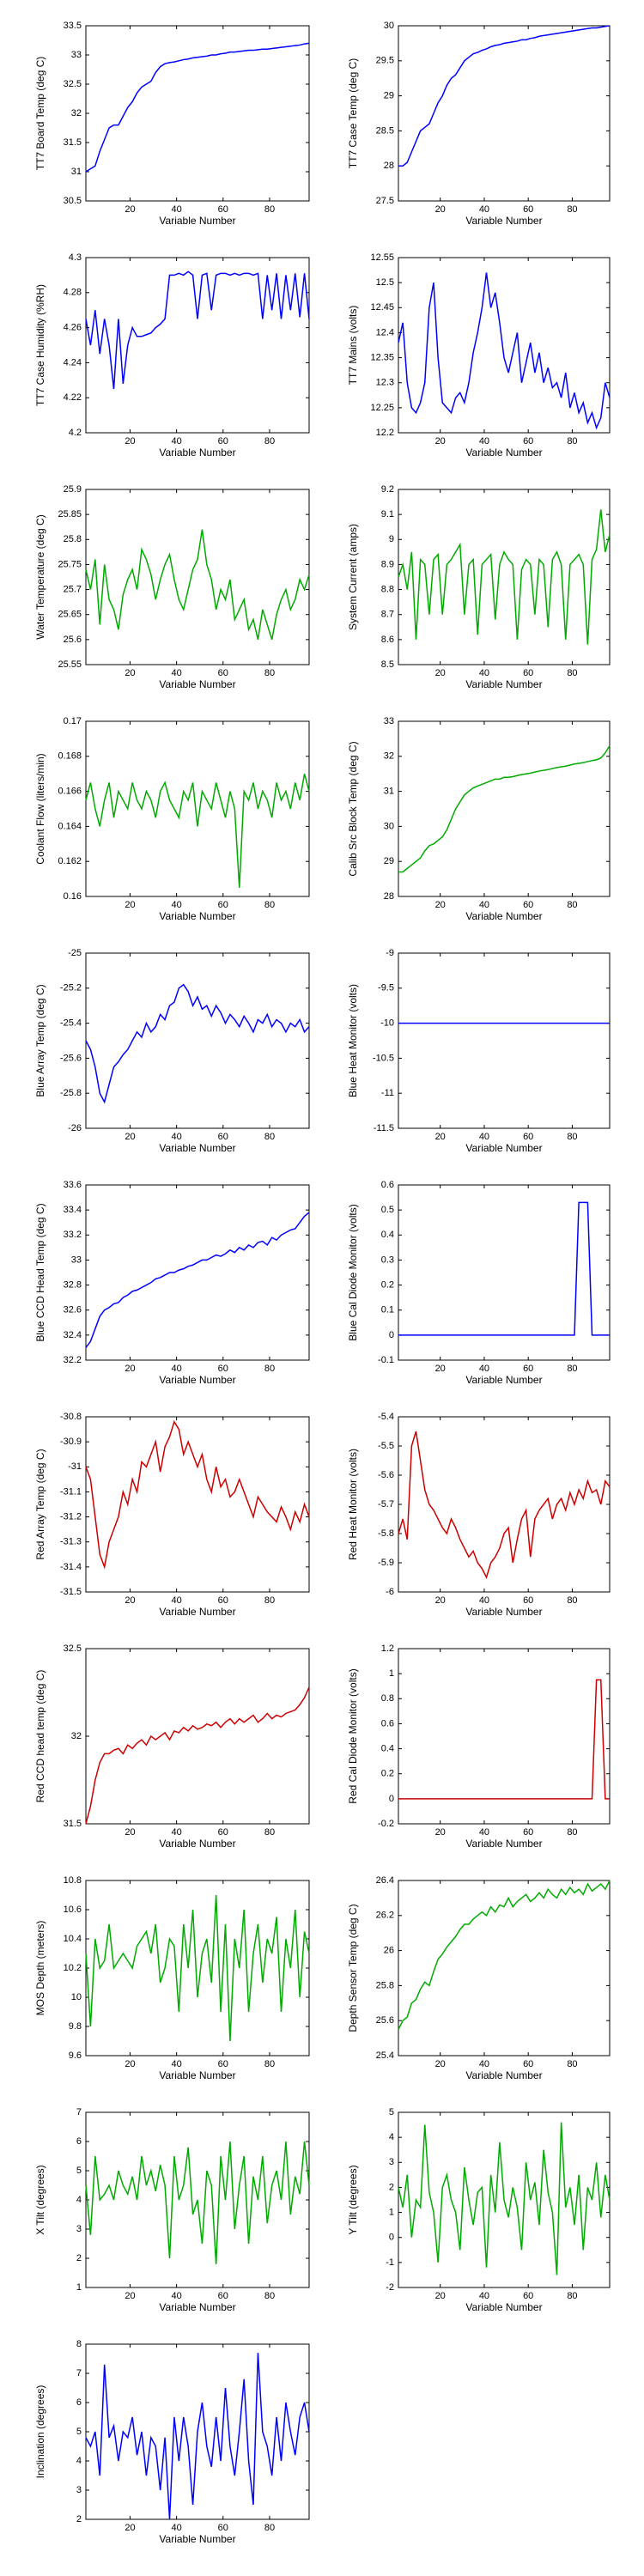 The height and width of the screenshot is (2576, 644). I want to click on y-axis-label: TT7 Case Temp (deg C), so click(353, 113).